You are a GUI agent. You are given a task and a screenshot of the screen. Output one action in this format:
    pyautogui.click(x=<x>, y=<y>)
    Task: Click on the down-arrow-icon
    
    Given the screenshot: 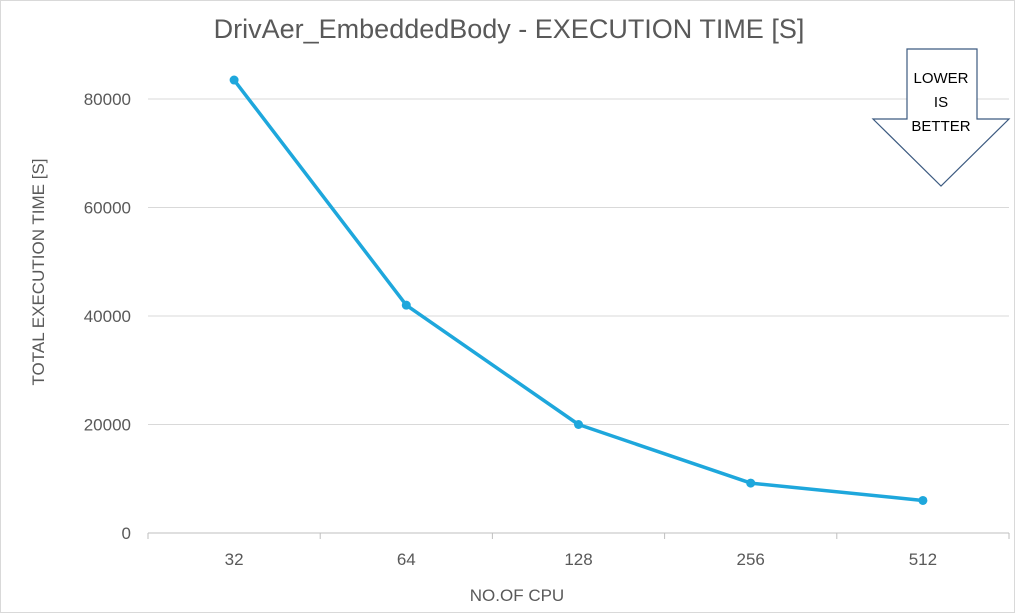 What is the action you would take?
    pyautogui.click(x=941, y=117)
    